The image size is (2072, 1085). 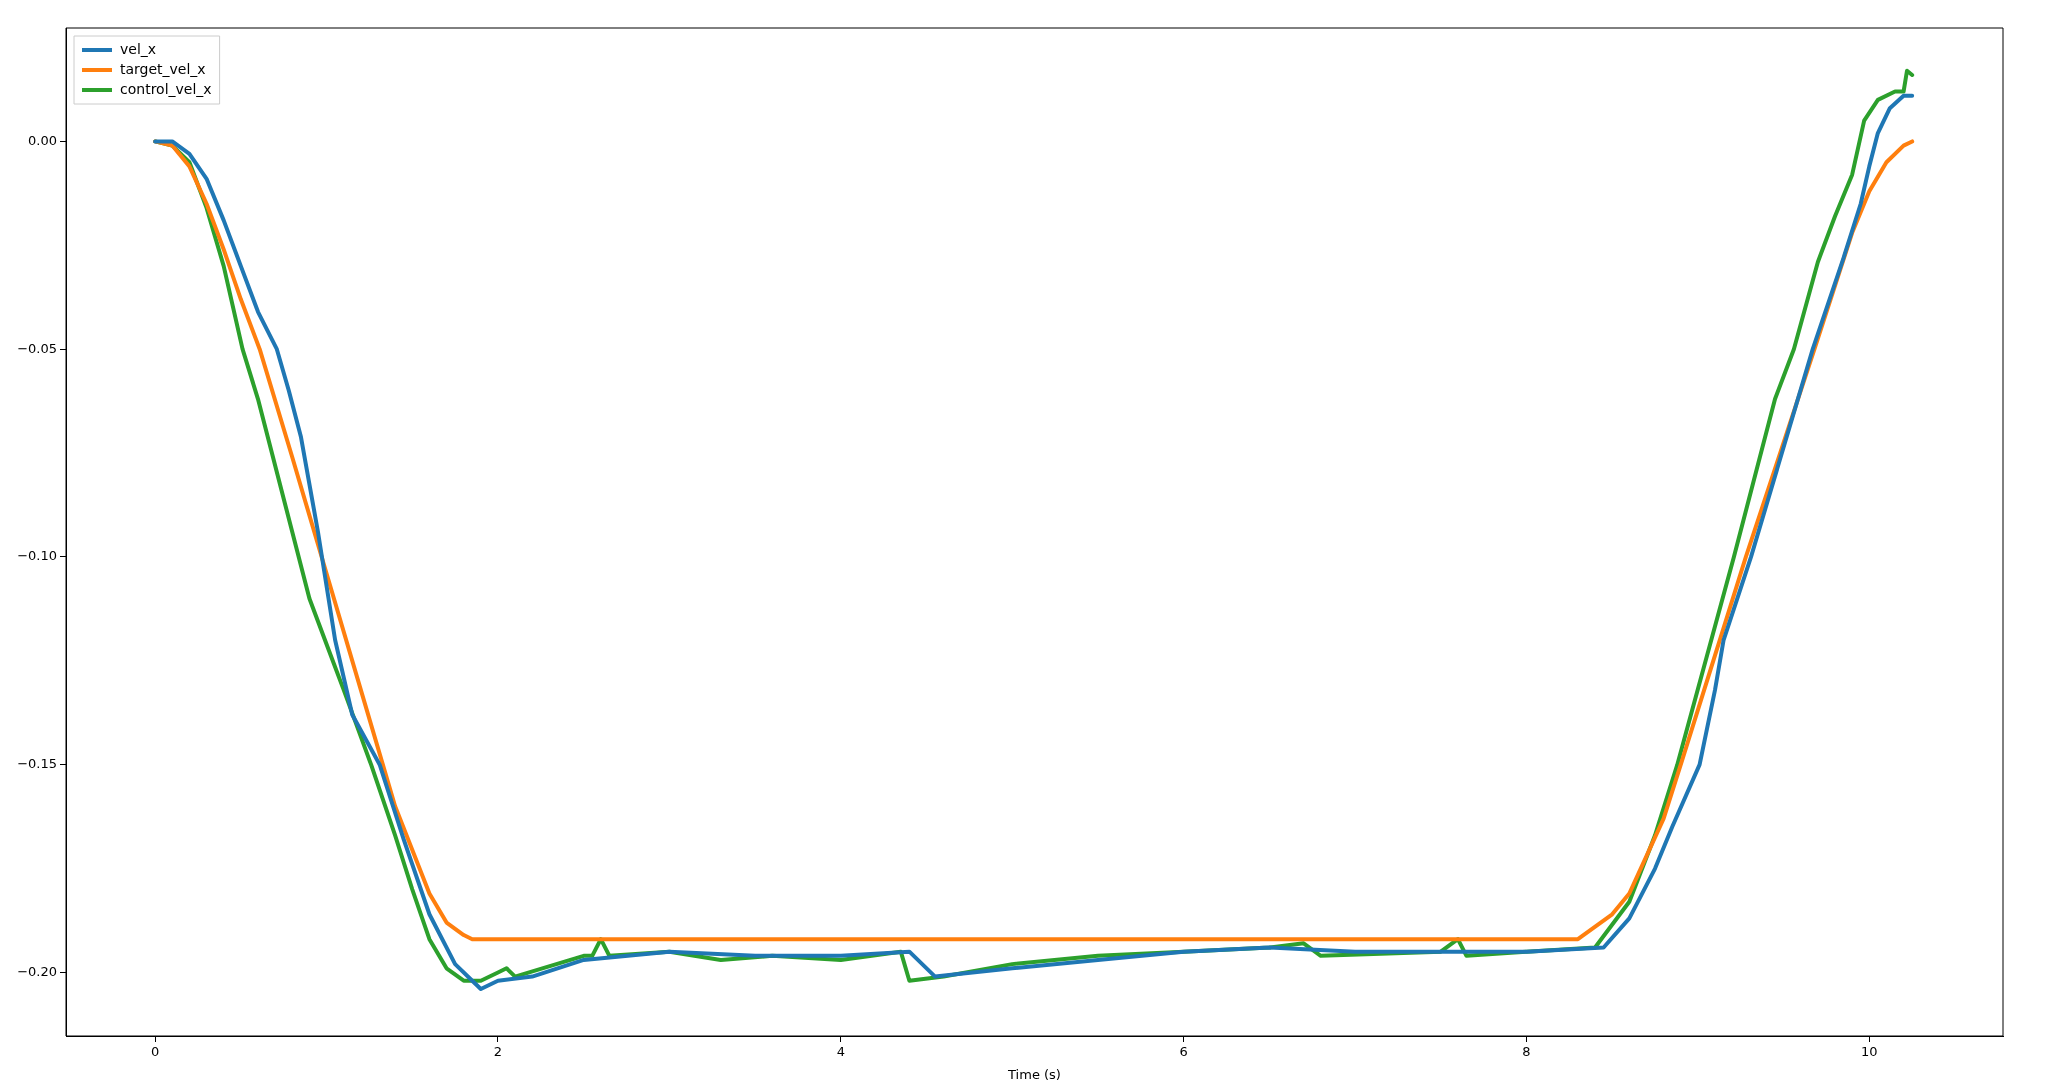 I want to click on x-tick-label: 4, so click(x=840, y=1052).